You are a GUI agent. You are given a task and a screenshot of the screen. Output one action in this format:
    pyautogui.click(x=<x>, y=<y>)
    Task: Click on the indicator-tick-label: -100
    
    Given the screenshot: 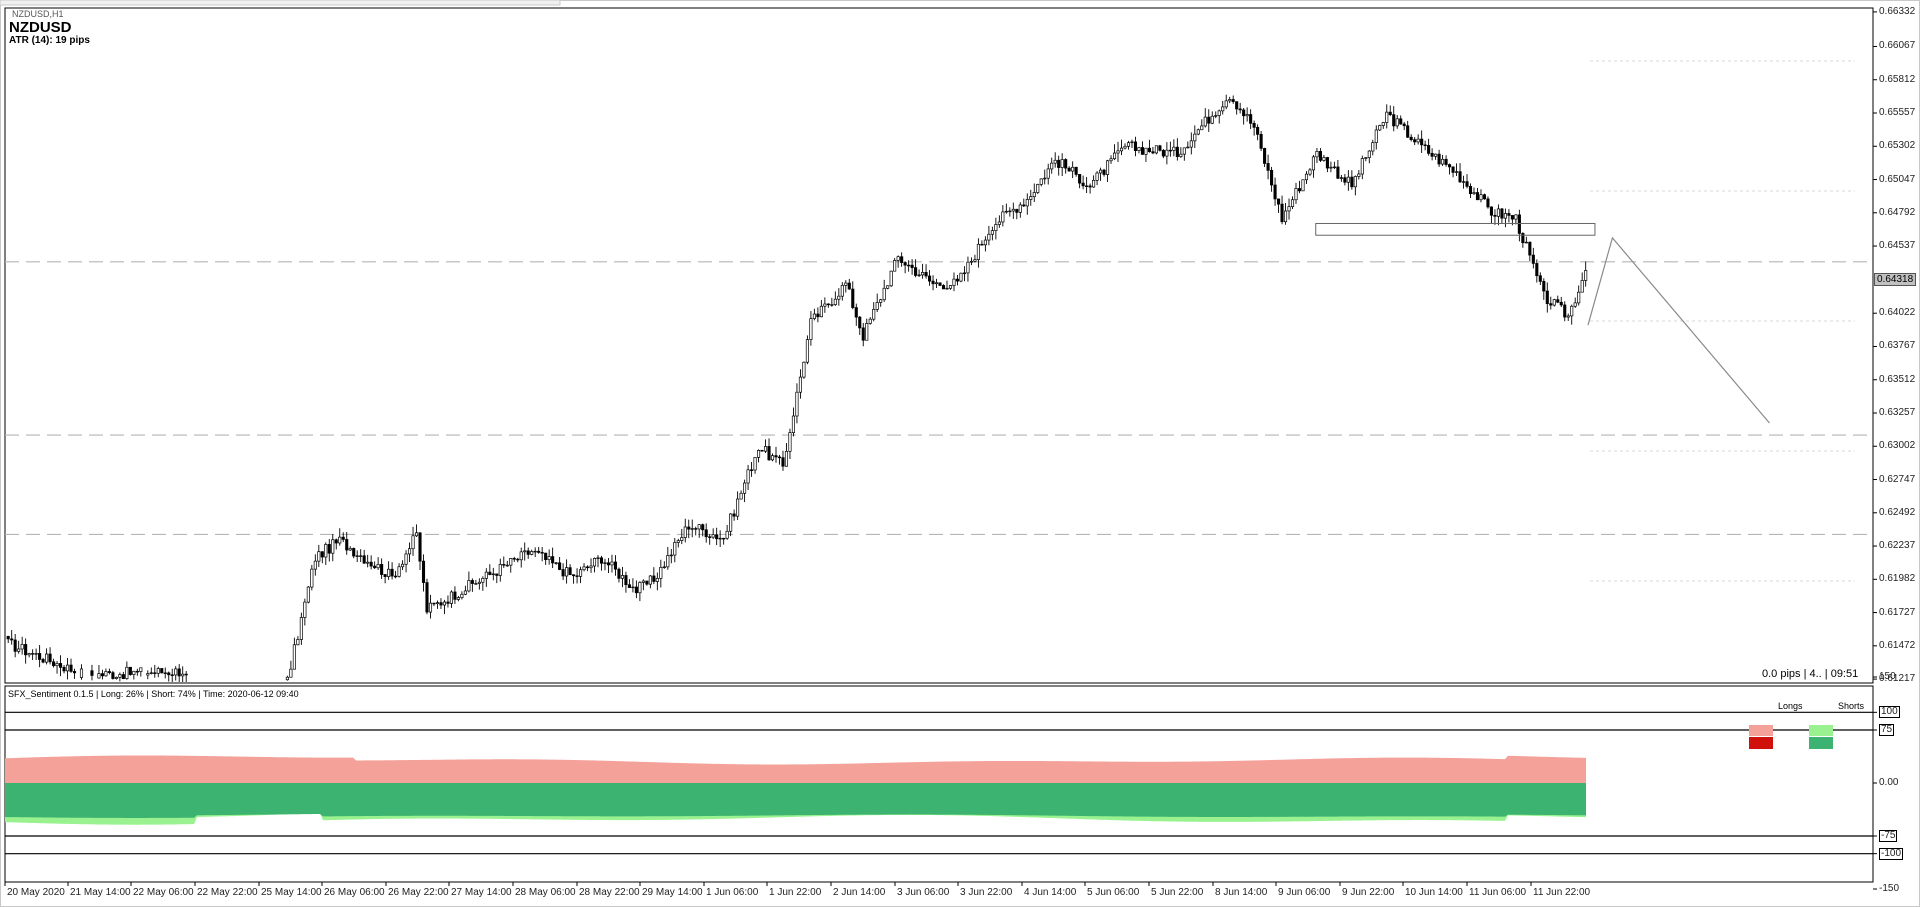 What is the action you would take?
    pyautogui.click(x=1891, y=853)
    